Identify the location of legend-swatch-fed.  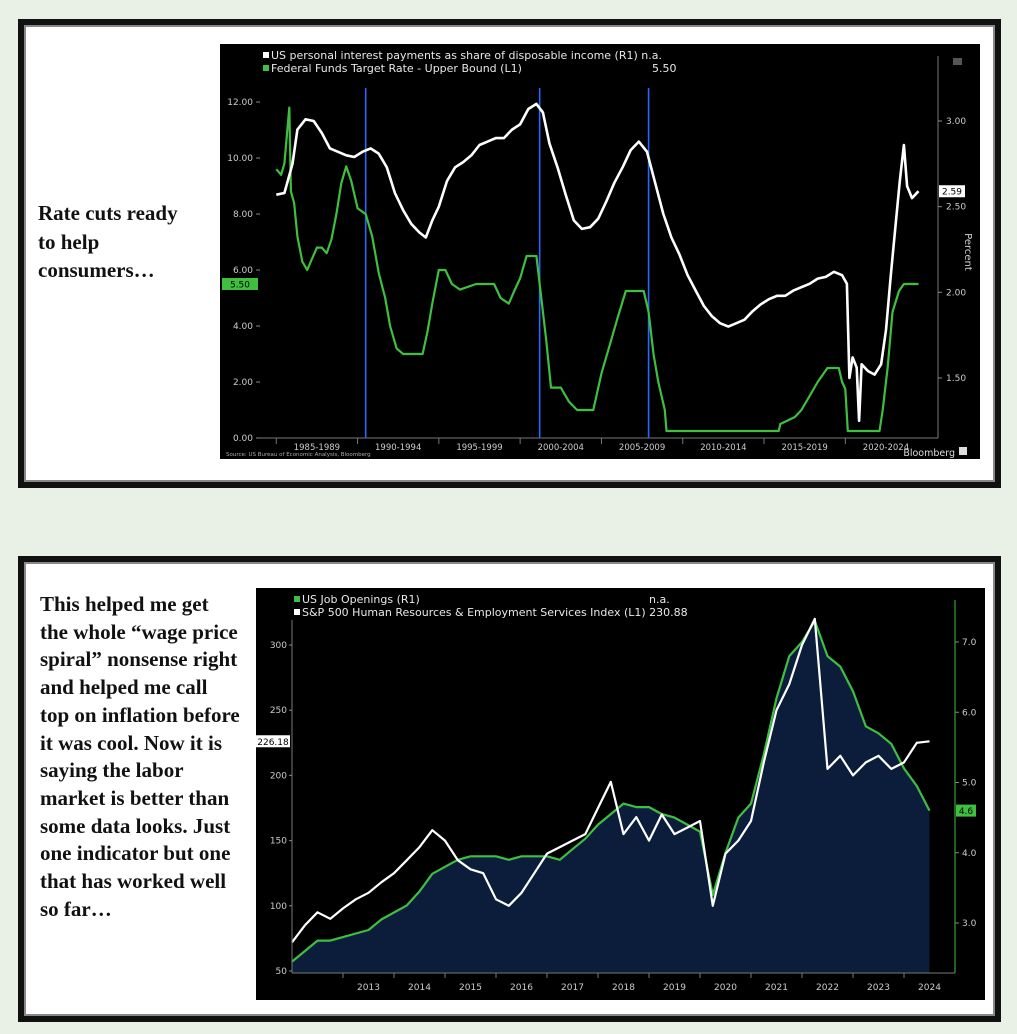
(266, 68).